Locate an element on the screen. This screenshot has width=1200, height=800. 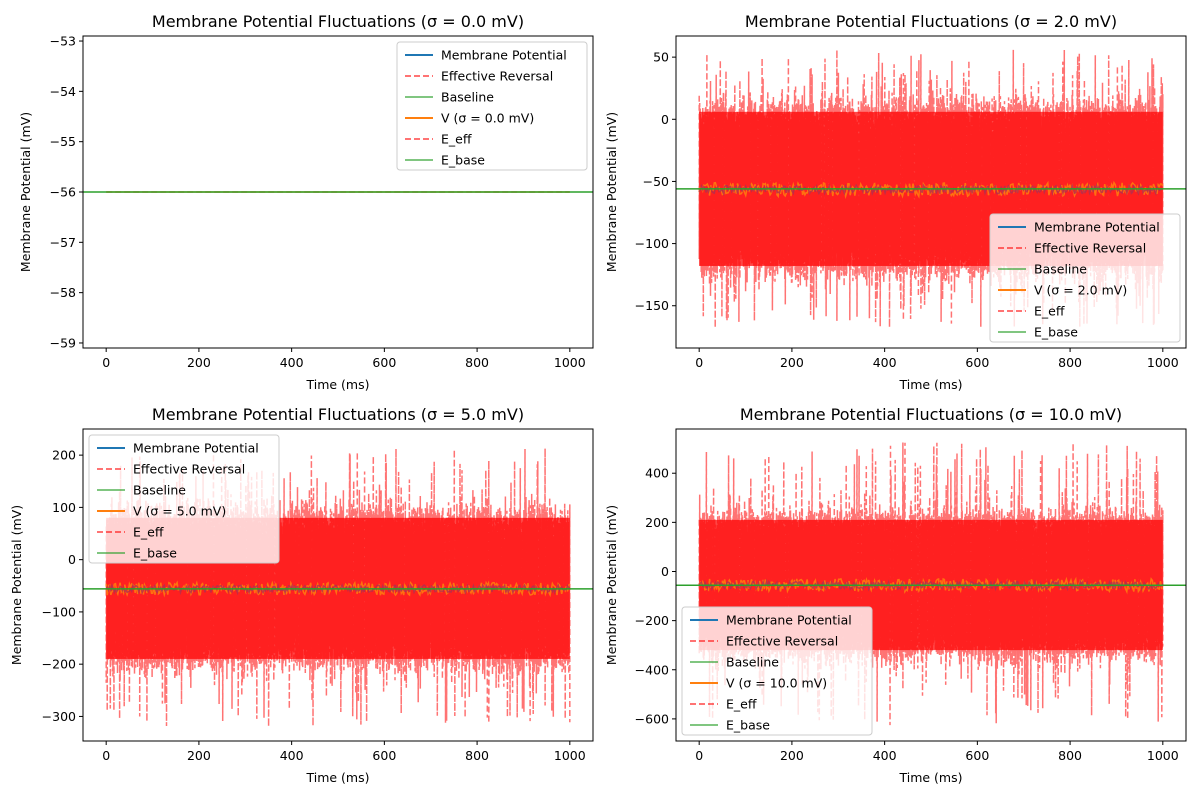
y-tick-label: 50 is located at coordinates (661, 57).